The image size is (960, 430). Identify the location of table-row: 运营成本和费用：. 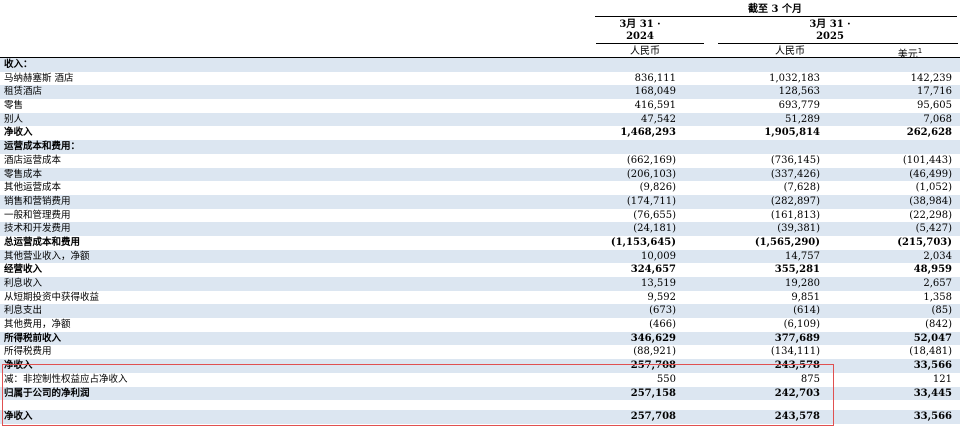
(480, 147).